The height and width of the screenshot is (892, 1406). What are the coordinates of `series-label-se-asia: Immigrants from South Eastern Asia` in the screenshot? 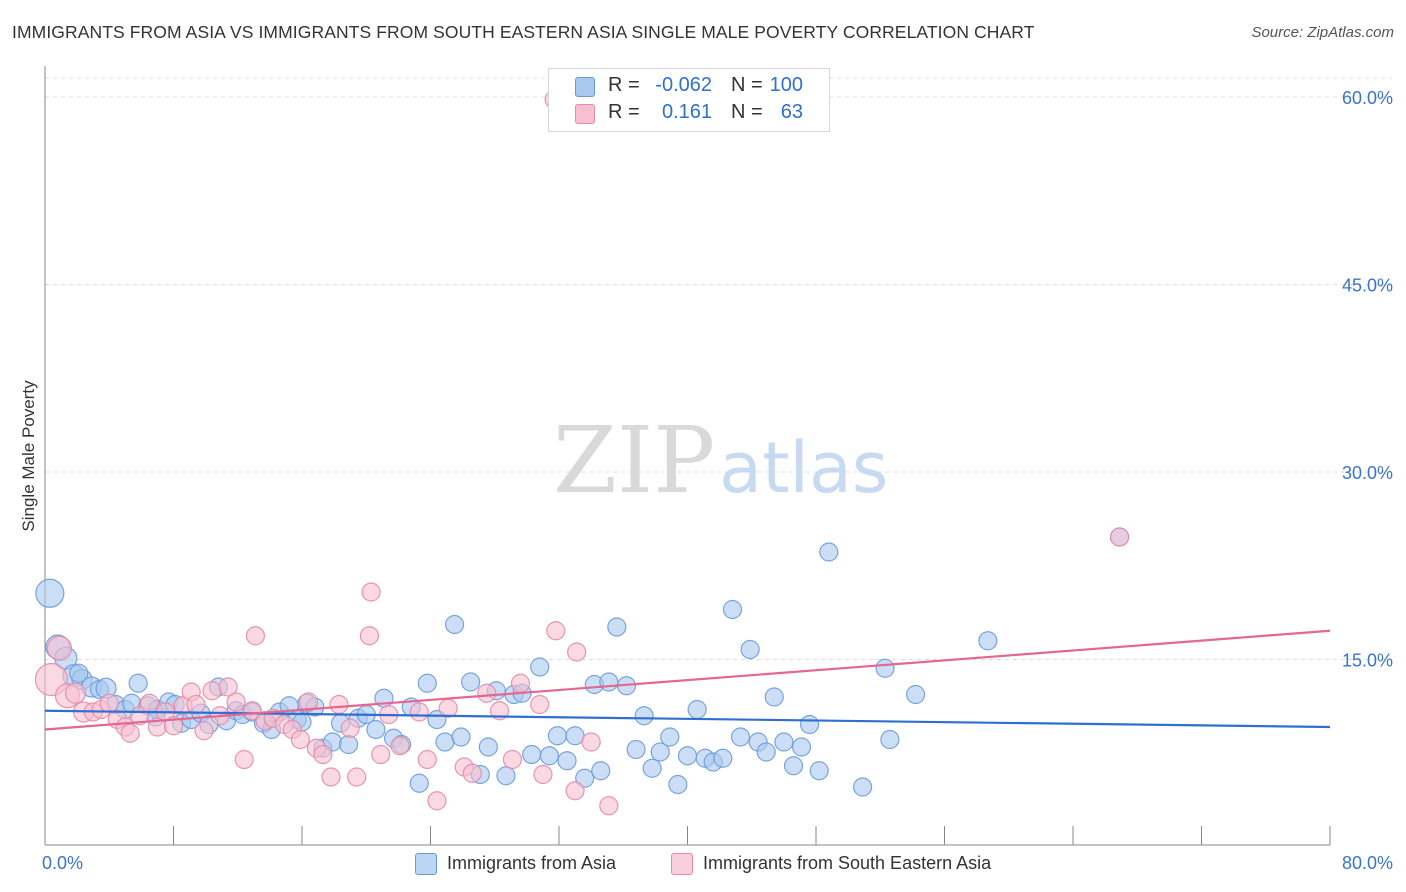 It's located at (847, 863).